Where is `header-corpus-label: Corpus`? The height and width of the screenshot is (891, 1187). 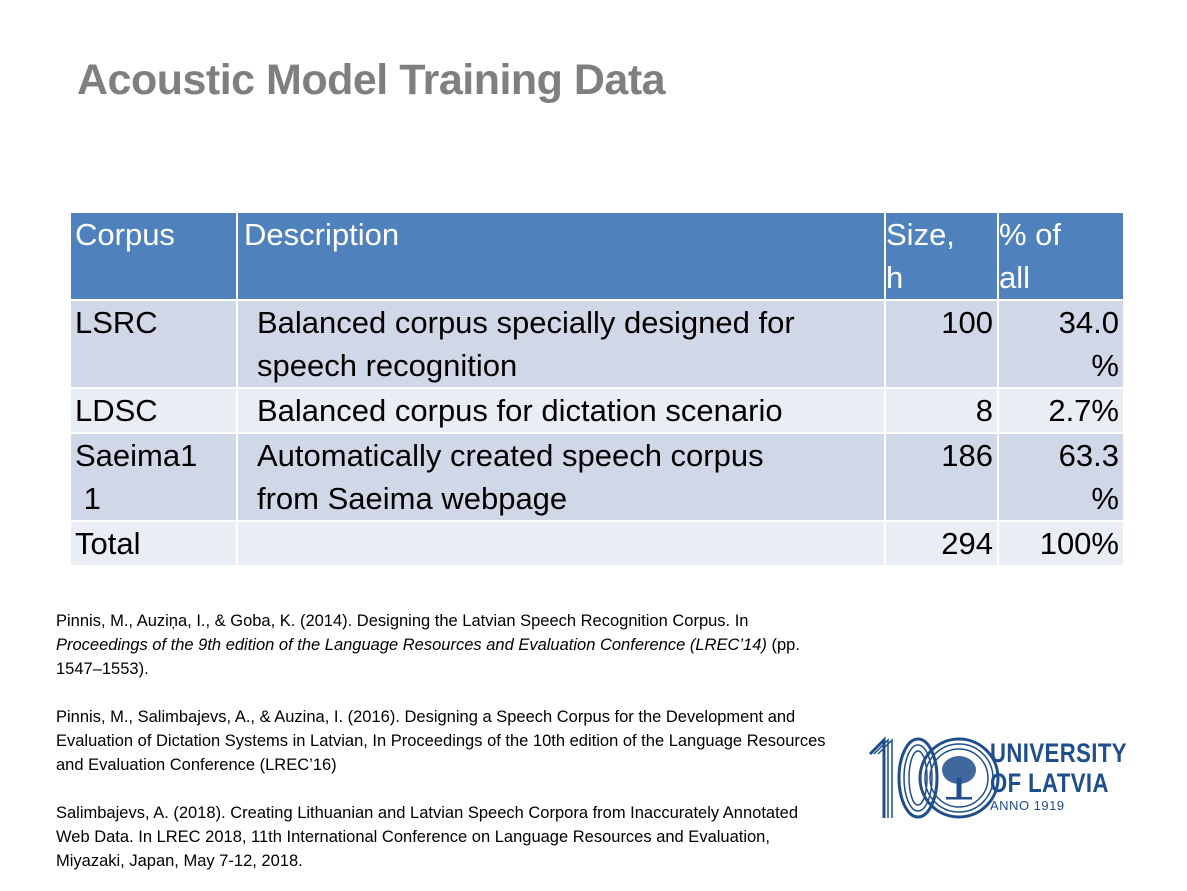
header-corpus-label: Corpus is located at coordinates (125, 234).